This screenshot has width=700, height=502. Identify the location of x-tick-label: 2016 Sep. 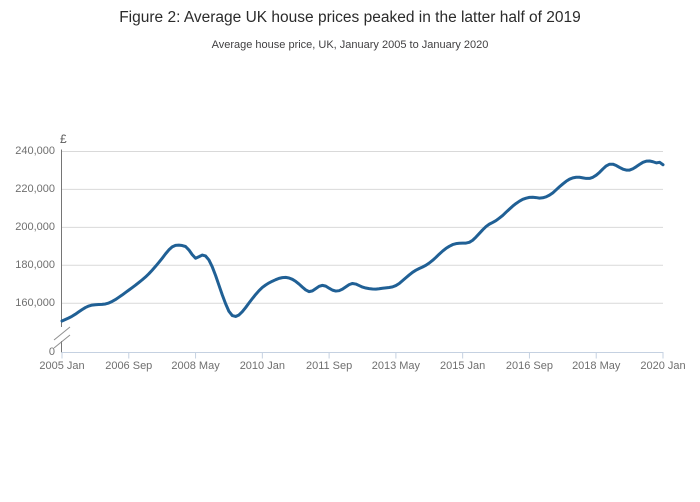
(529, 366).